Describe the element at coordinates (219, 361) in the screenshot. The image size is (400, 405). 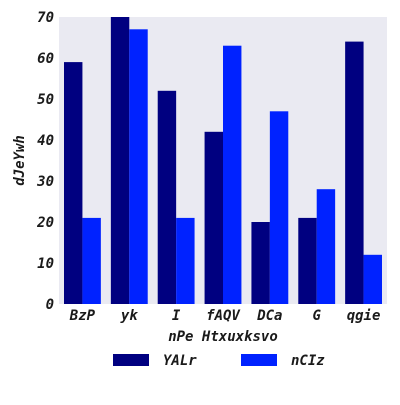
I see `legend: YALr nCIz` at that location.